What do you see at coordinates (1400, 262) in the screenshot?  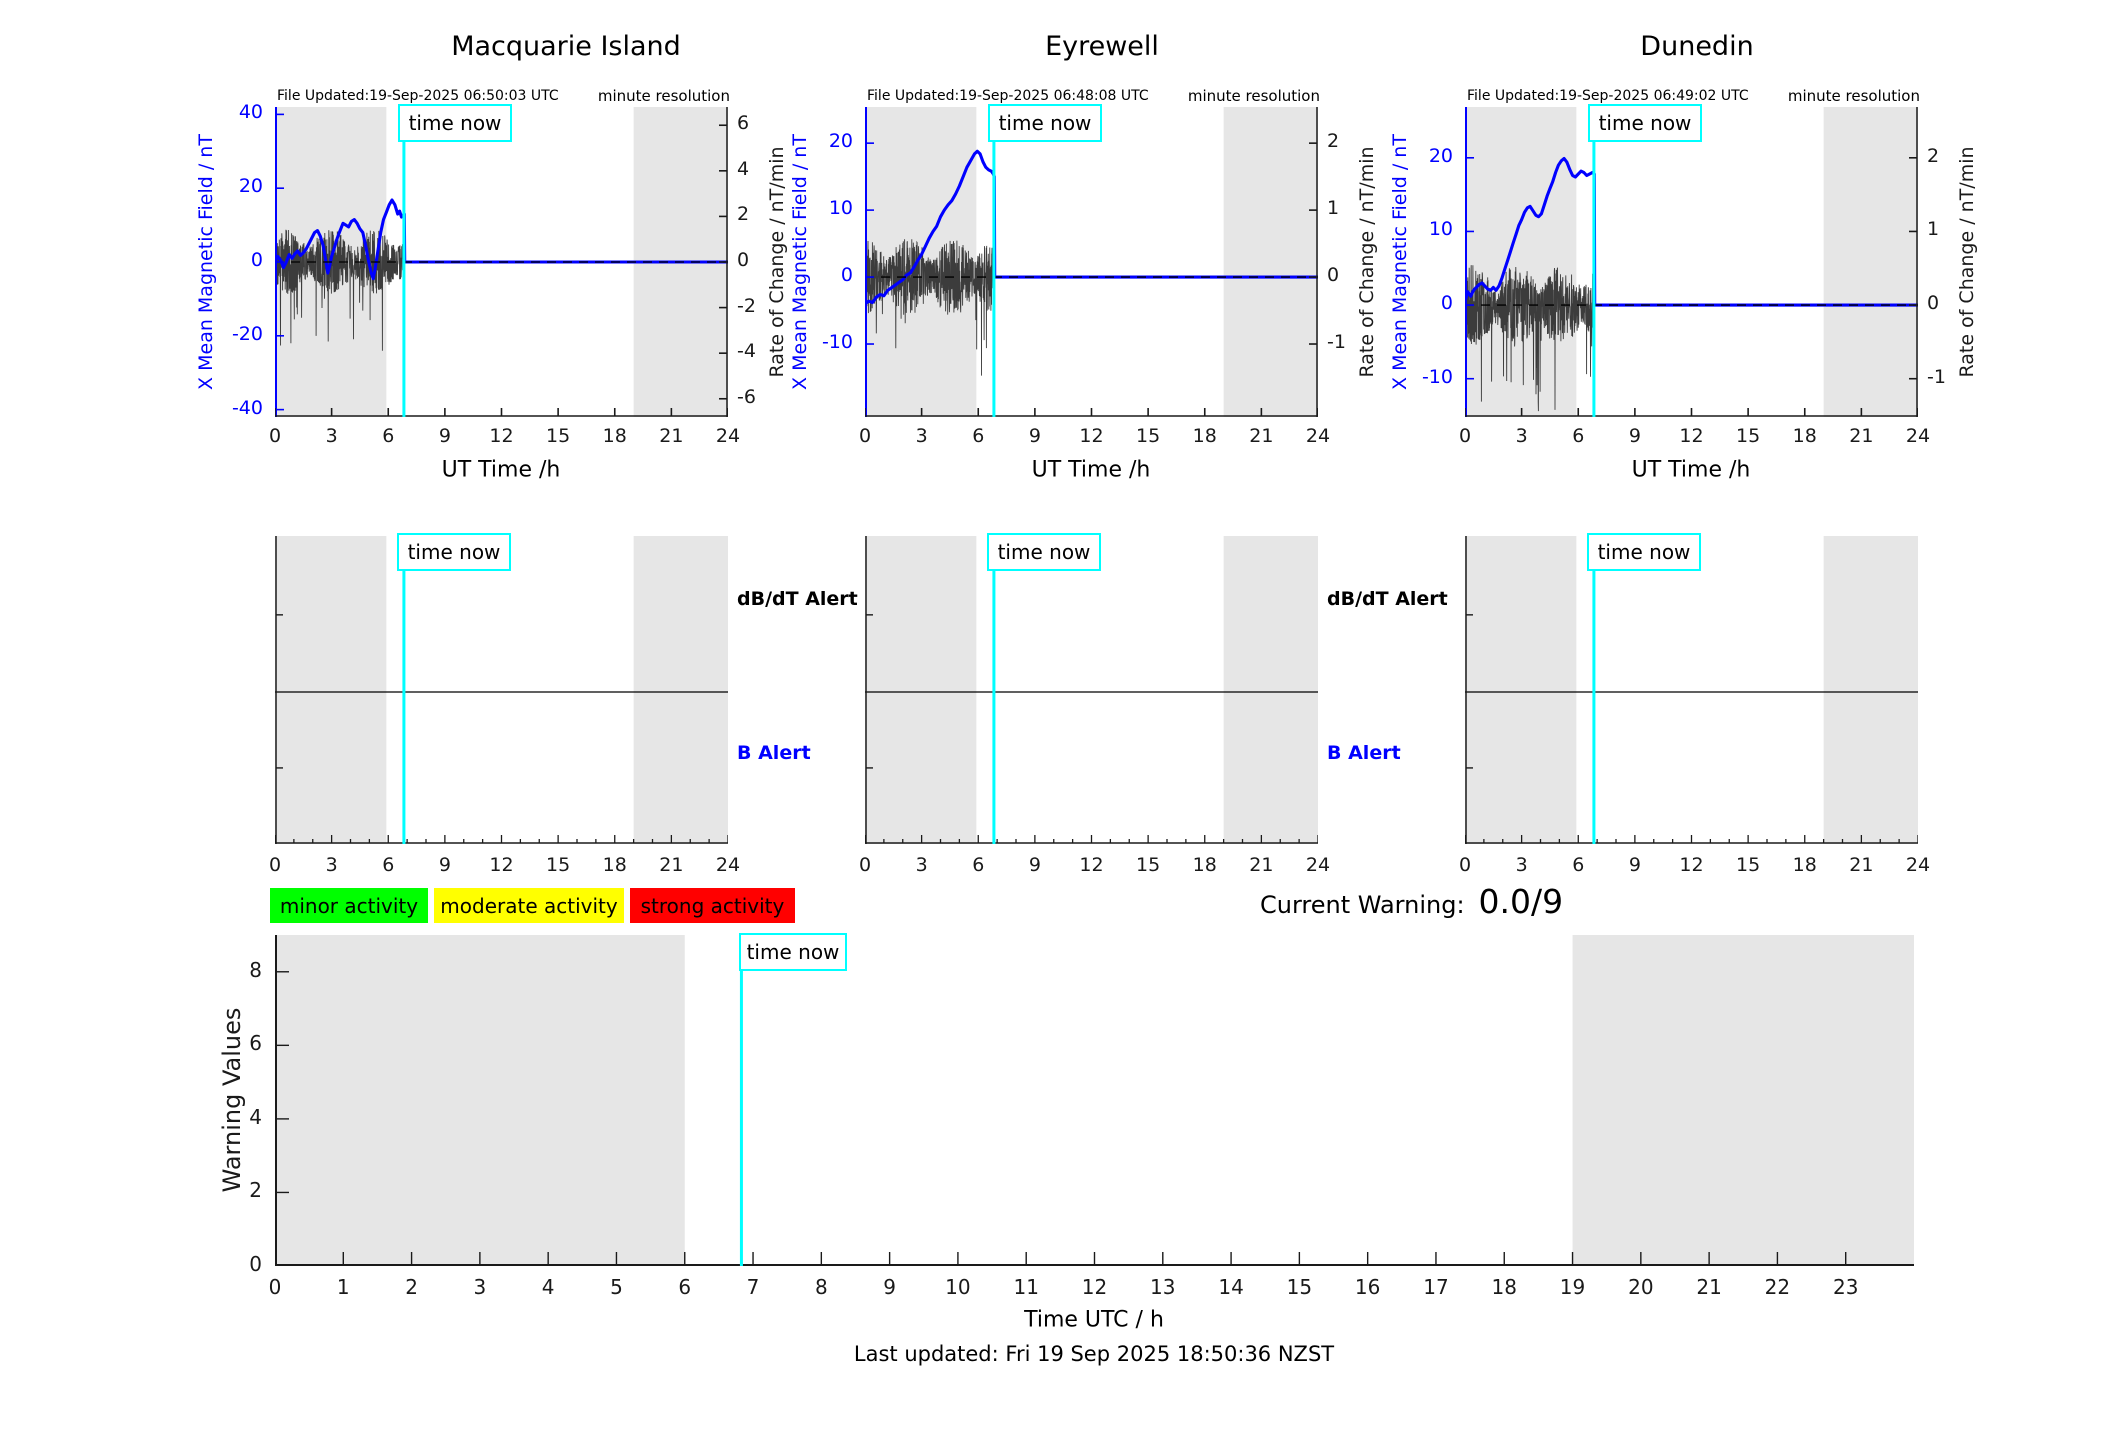 I see `y-axis-label-left: X Mean Magnetic Field / nT` at bounding box center [1400, 262].